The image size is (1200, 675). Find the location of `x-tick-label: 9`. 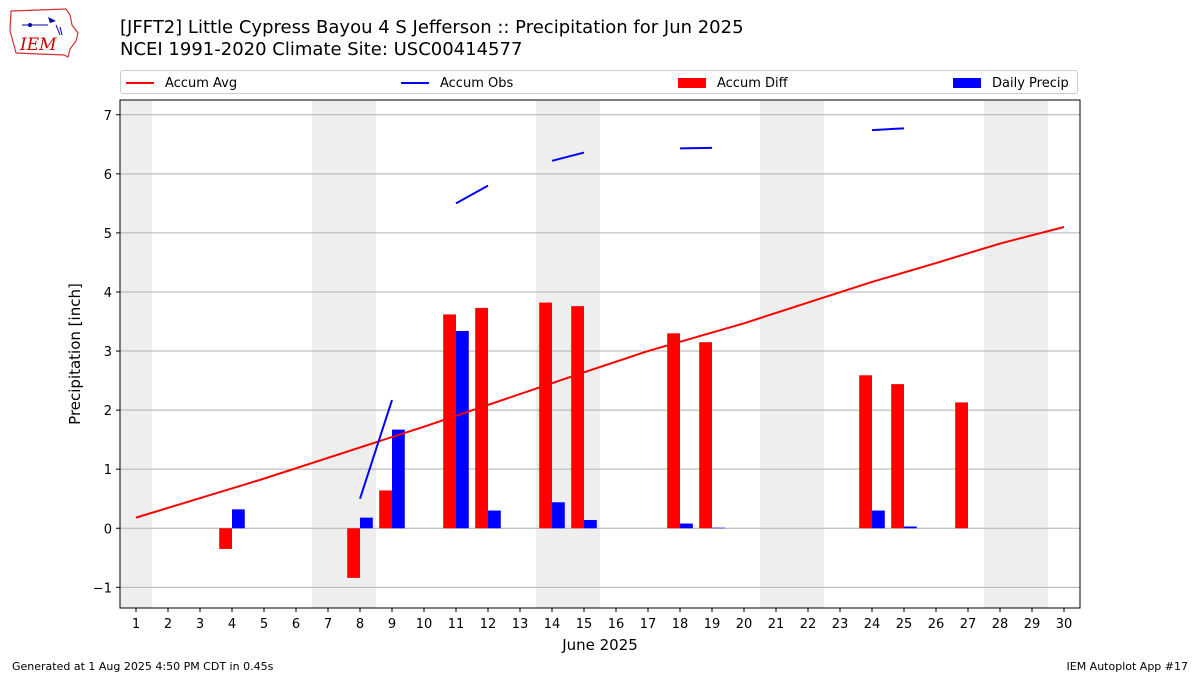

x-tick-label: 9 is located at coordinates (392, 624).